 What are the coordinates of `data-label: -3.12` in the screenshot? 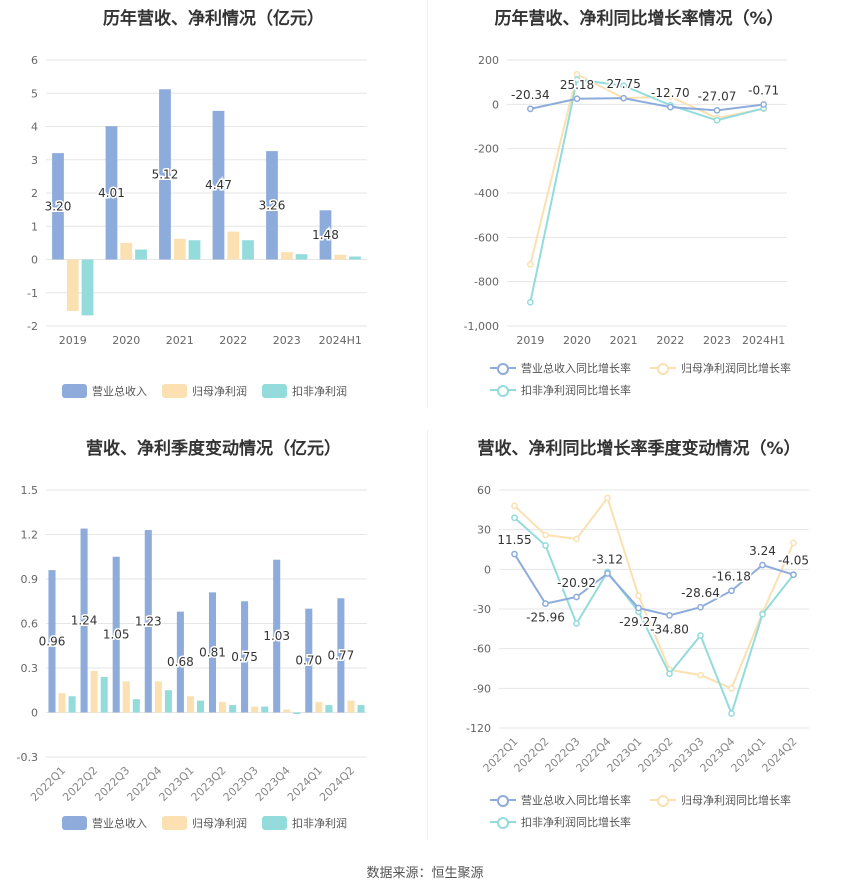 It's located at (607, 559).